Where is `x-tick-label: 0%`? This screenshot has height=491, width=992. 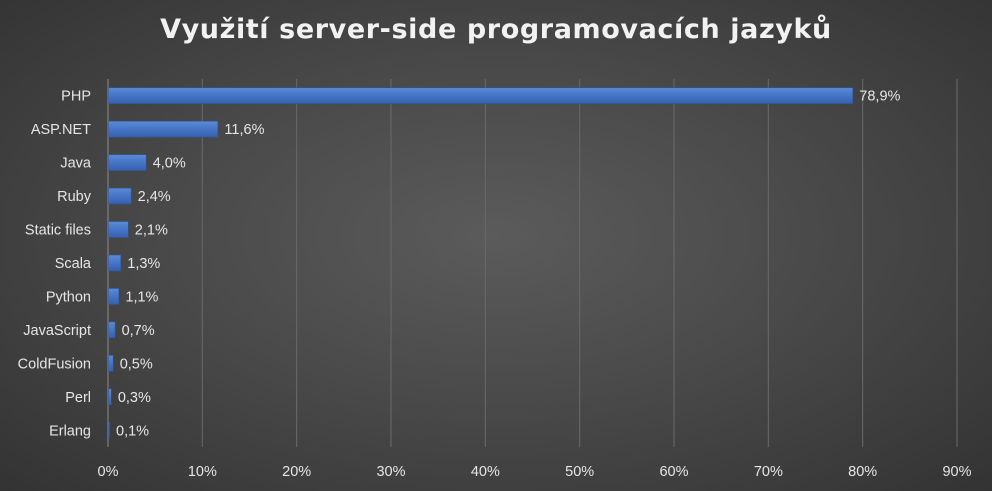 x-tick-label: 0% is located at coordinates (108, 472).